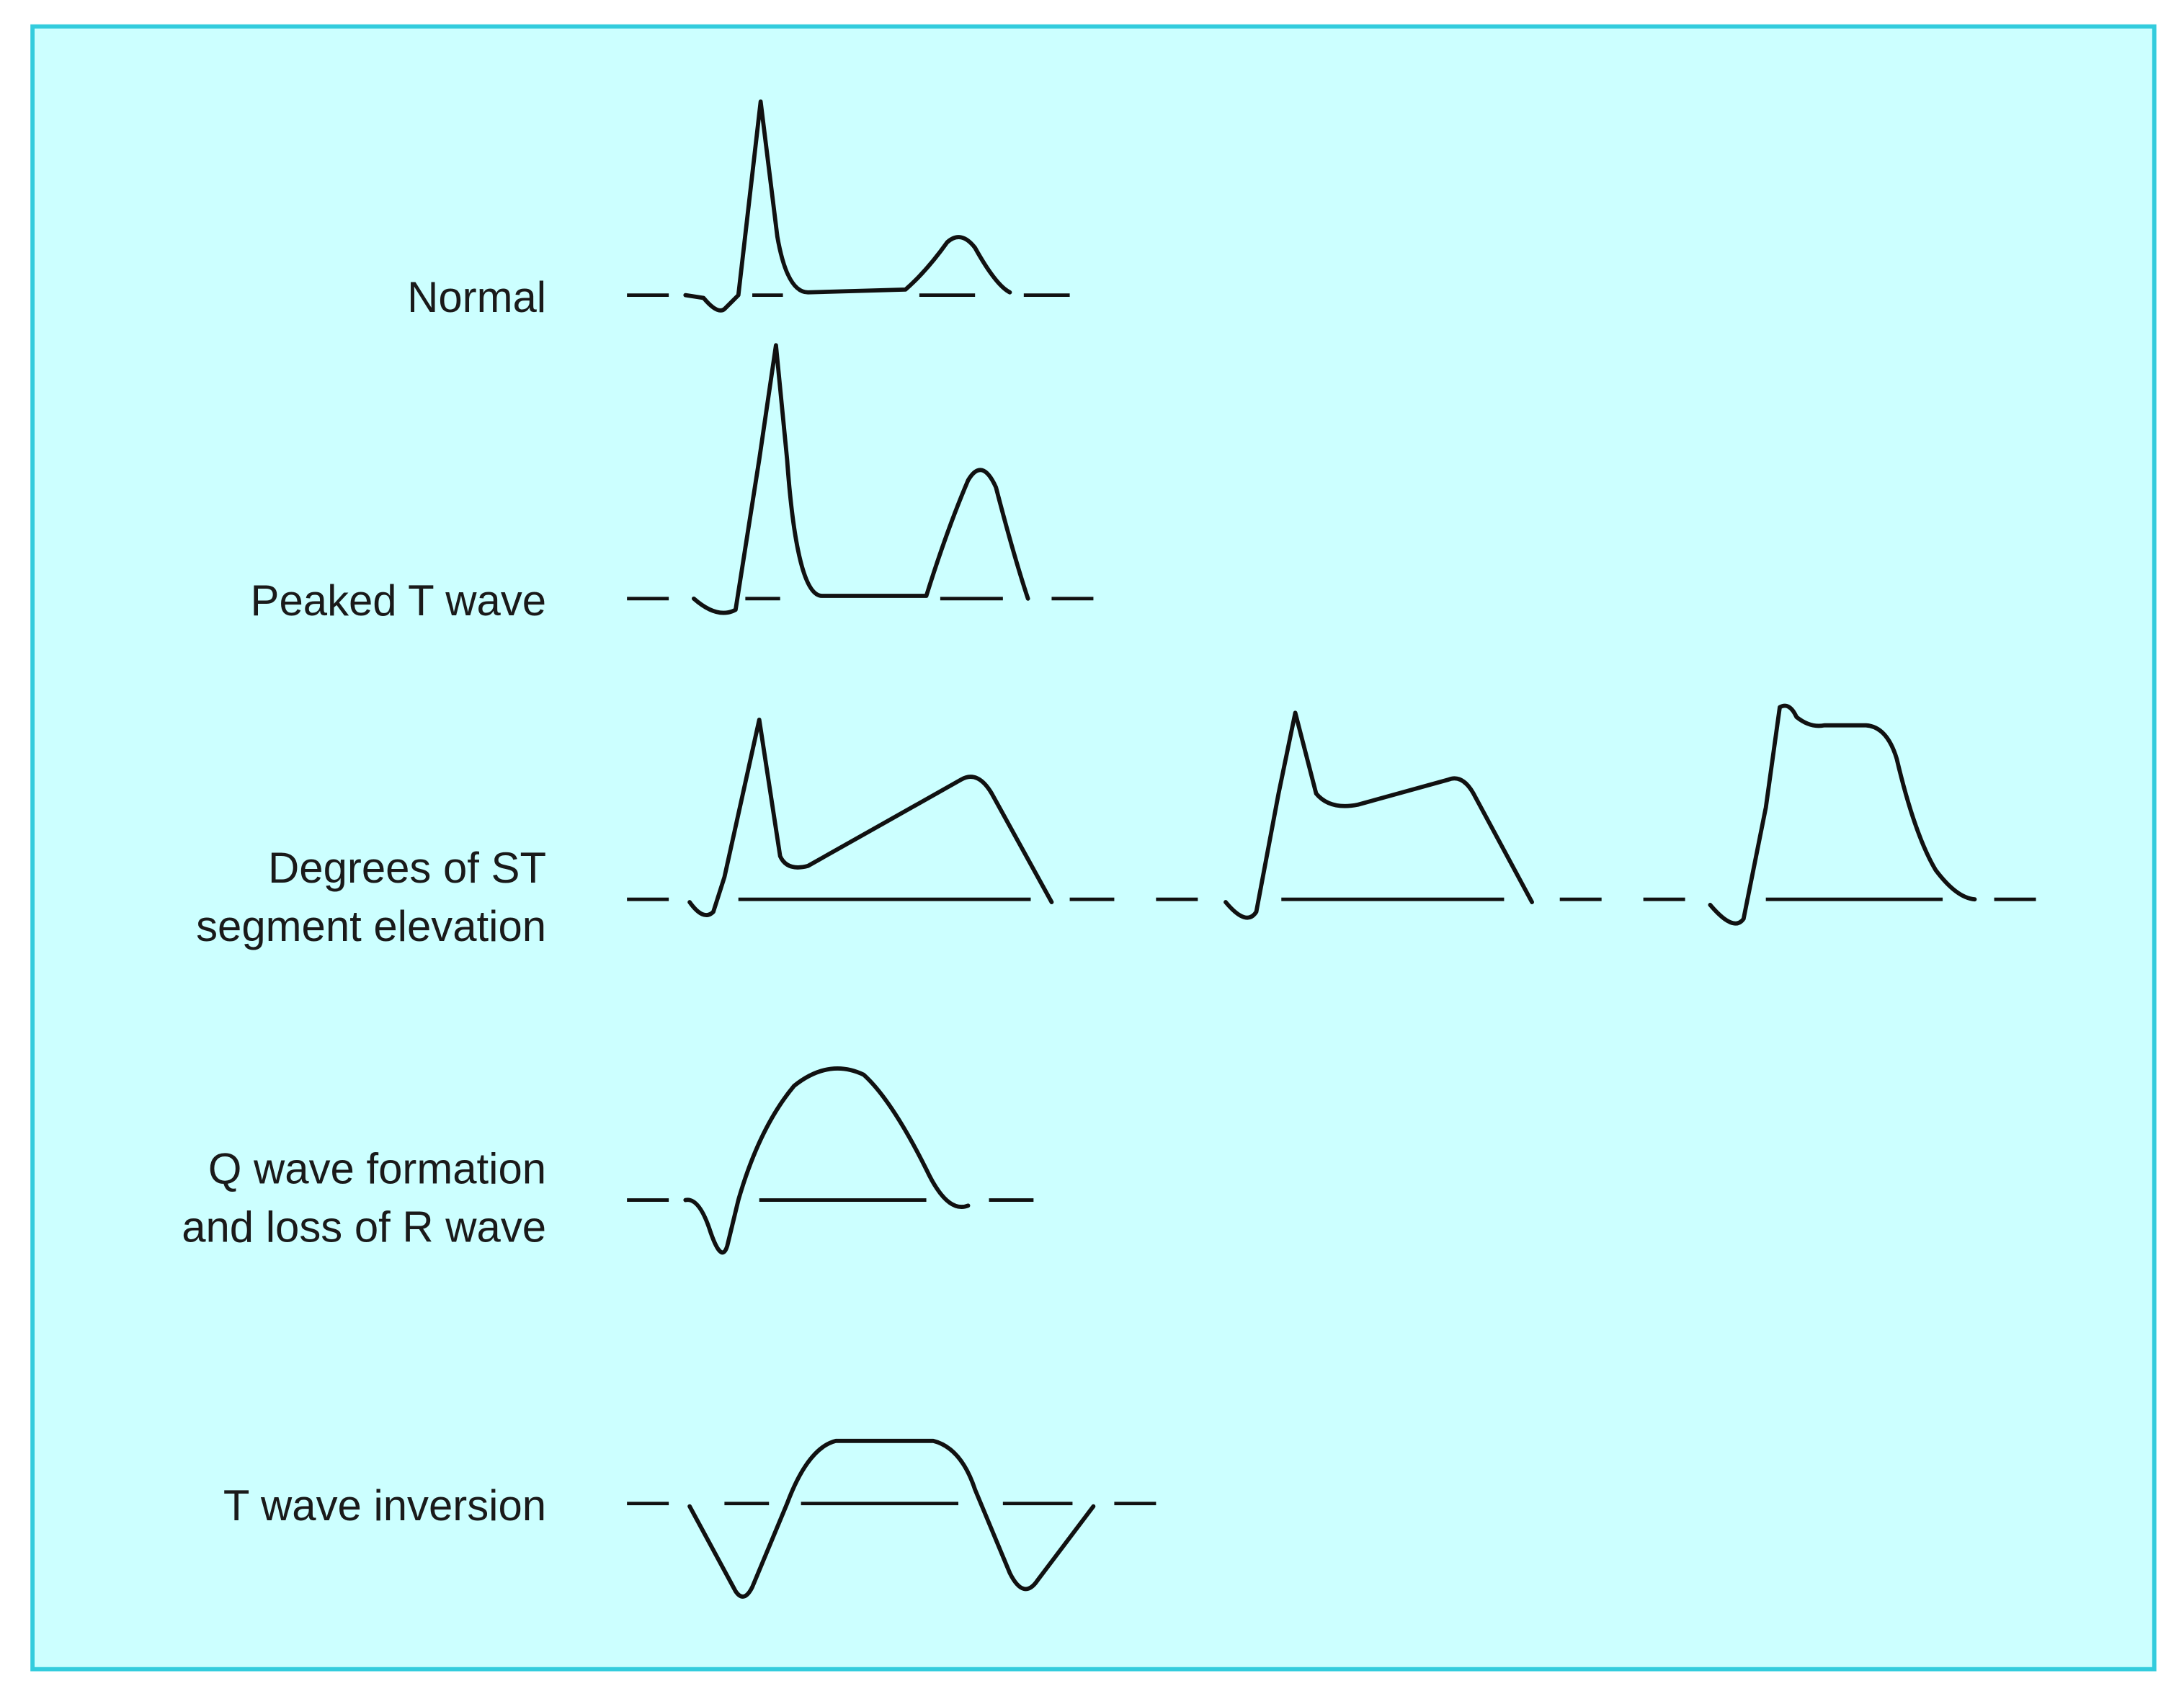 The image size is (2184, 1704). I want to click on waveform-st-elevation, so click(1331, 814).